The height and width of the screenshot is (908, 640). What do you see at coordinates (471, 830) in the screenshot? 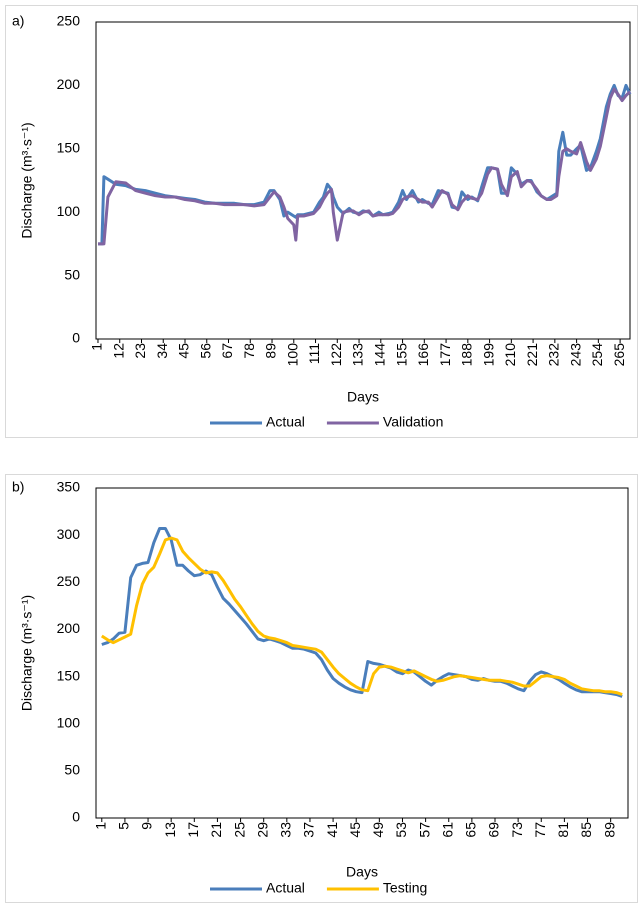
I see `x-tick-label: 65` at bounding box center [471, 830].